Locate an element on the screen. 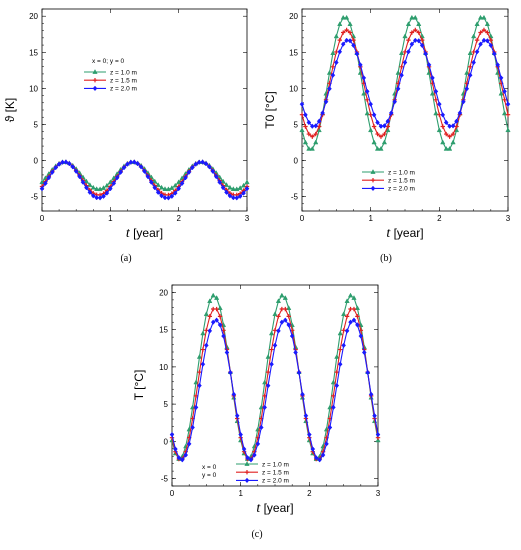 The height and width of the screenshot is (550, 521). y-axis-label: T [°C] is located at coordinates (139, 385).